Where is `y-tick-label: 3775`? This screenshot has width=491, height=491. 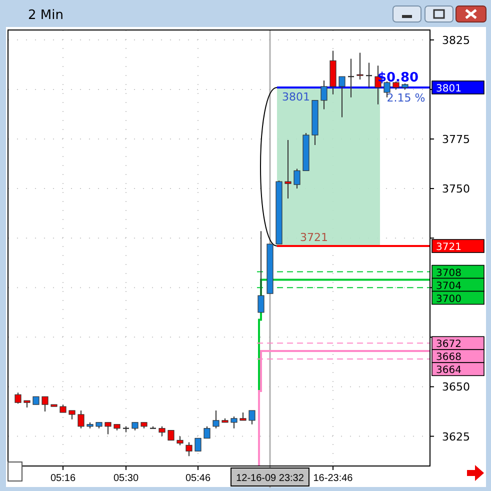 y-tick-label: 3775 is located at coordinates (456, 139).